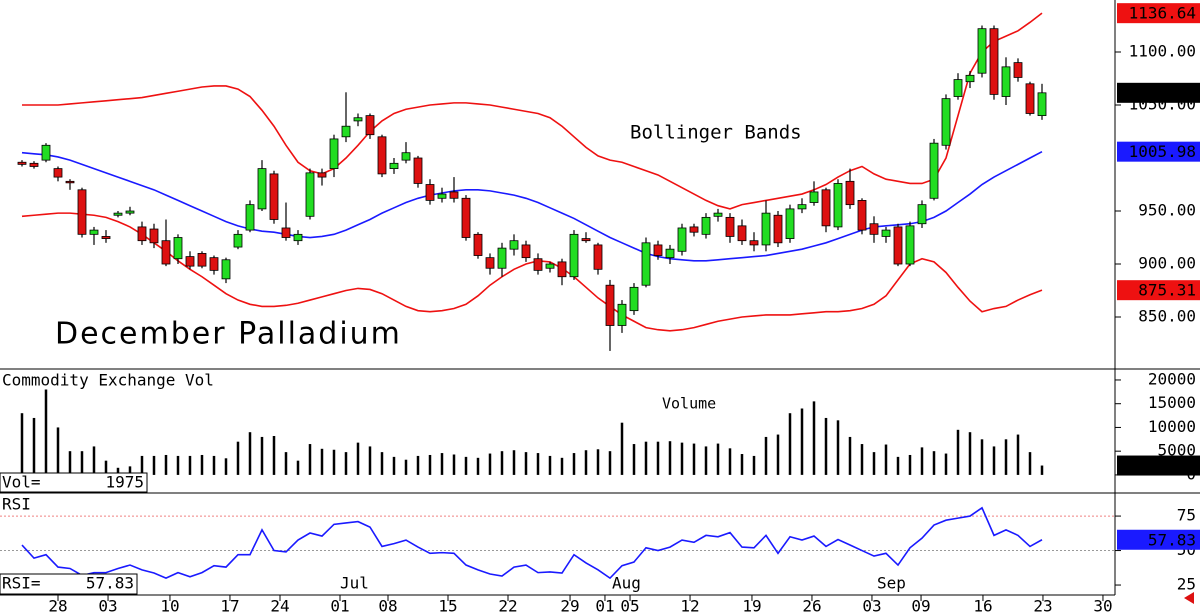 The image size is (1200, 616). I want to click on readout-frame, so click(69, 584).